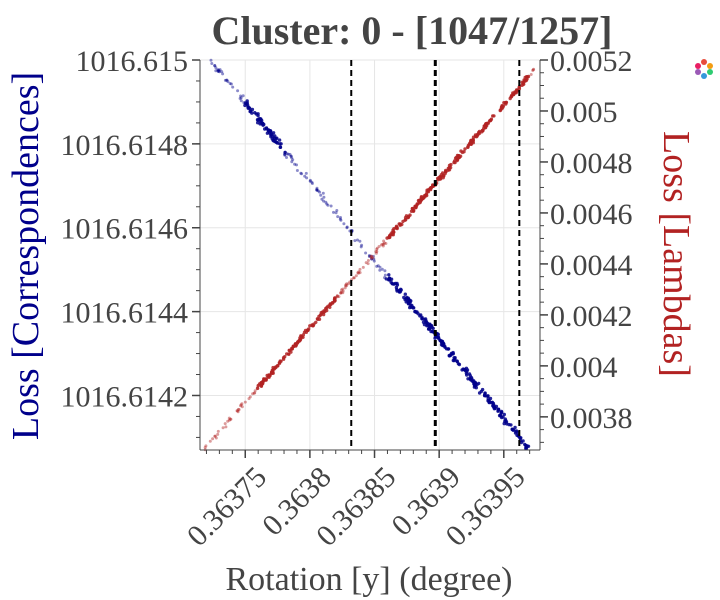  I want to click on y-right-tick-label: 0.0052, so click(591, 61).